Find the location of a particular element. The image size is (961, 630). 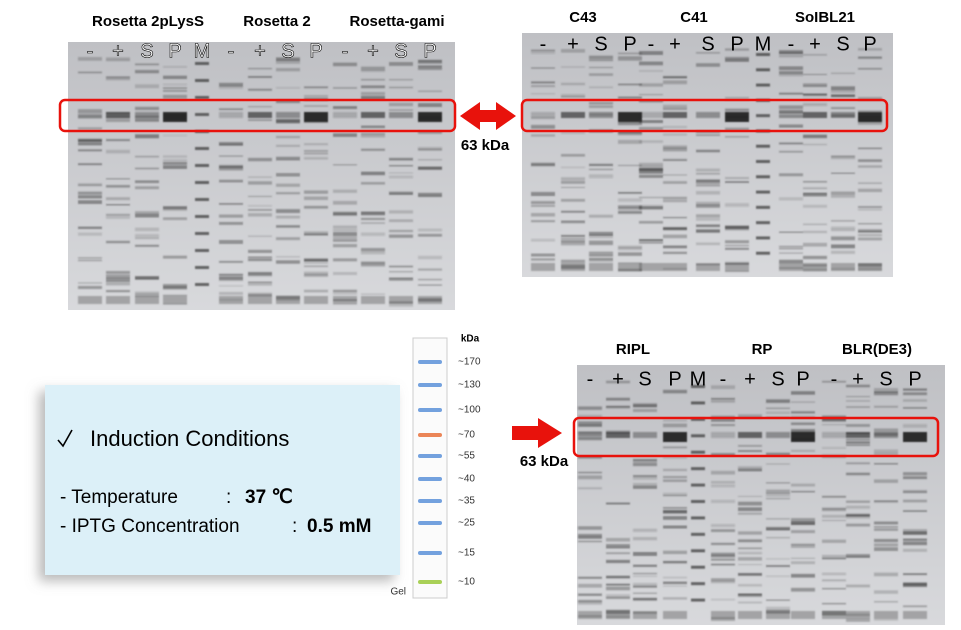

ladder-image is located at coordinates (430, 468).